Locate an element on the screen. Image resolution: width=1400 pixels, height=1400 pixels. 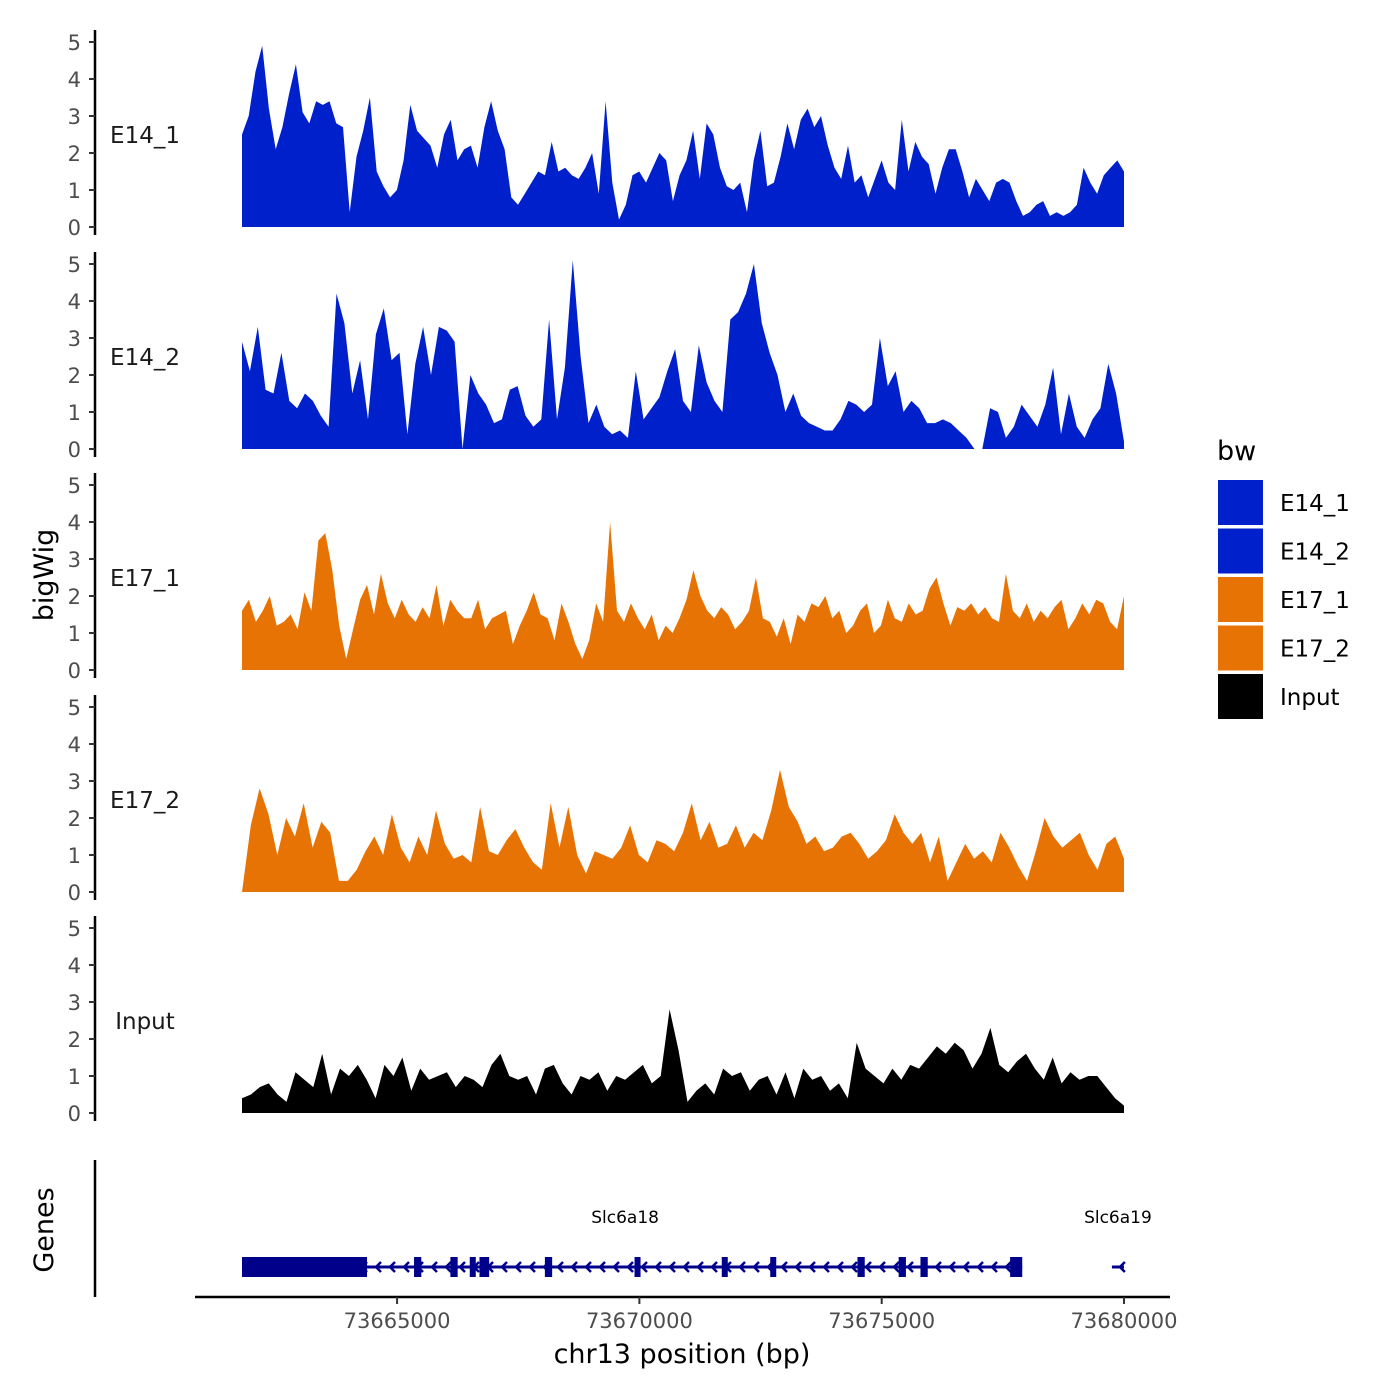
legend: bw E14_1 E14_2 E17_1 E17_2 Input is located at coordinates (1283, 577).